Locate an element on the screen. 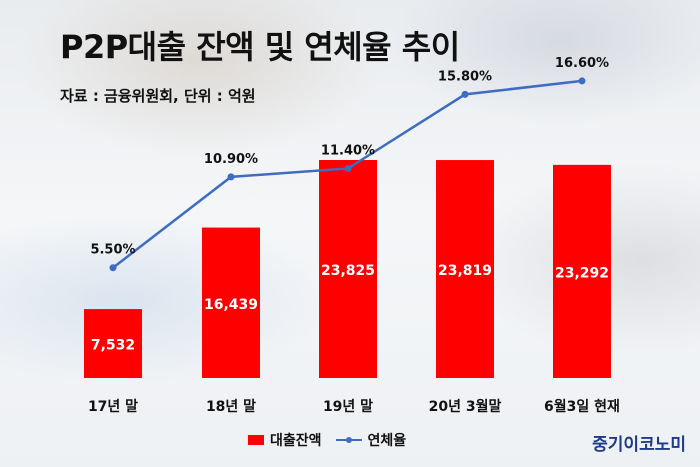  bar-value-label: 23,825 is located at coordinates (348, 271).